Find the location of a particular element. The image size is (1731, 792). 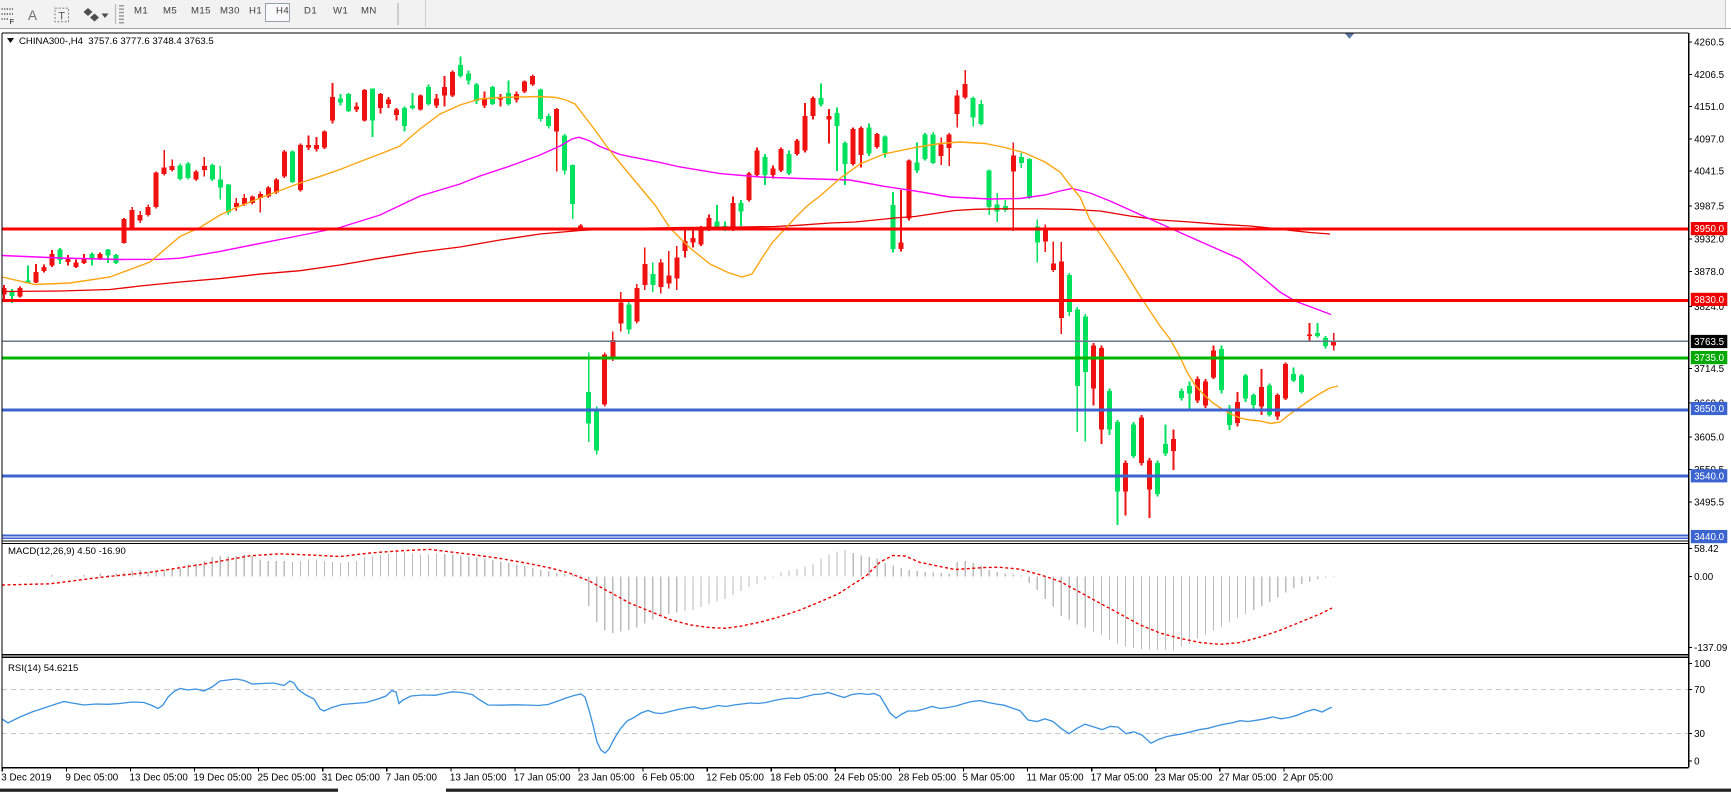

svg-text: 4260.5 is located at coordinates (1709, 42).